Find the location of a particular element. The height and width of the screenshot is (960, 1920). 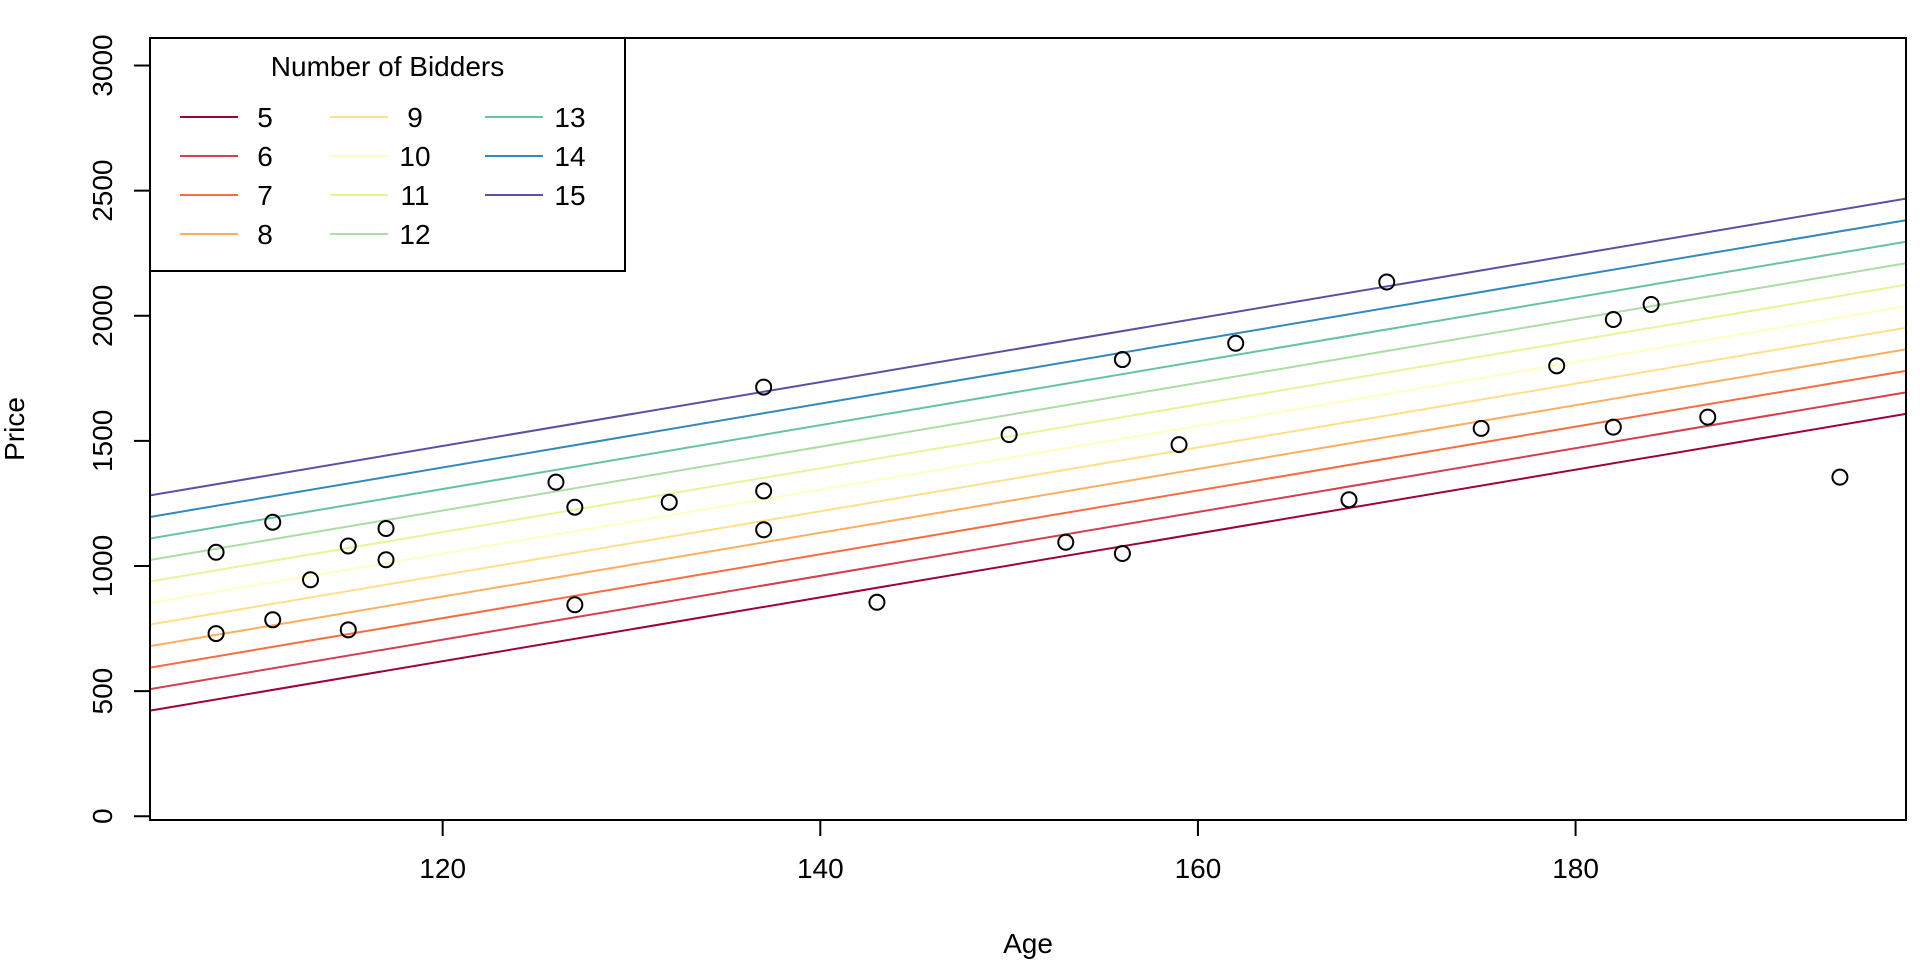

legend-box is located at coordinates (387, 154).